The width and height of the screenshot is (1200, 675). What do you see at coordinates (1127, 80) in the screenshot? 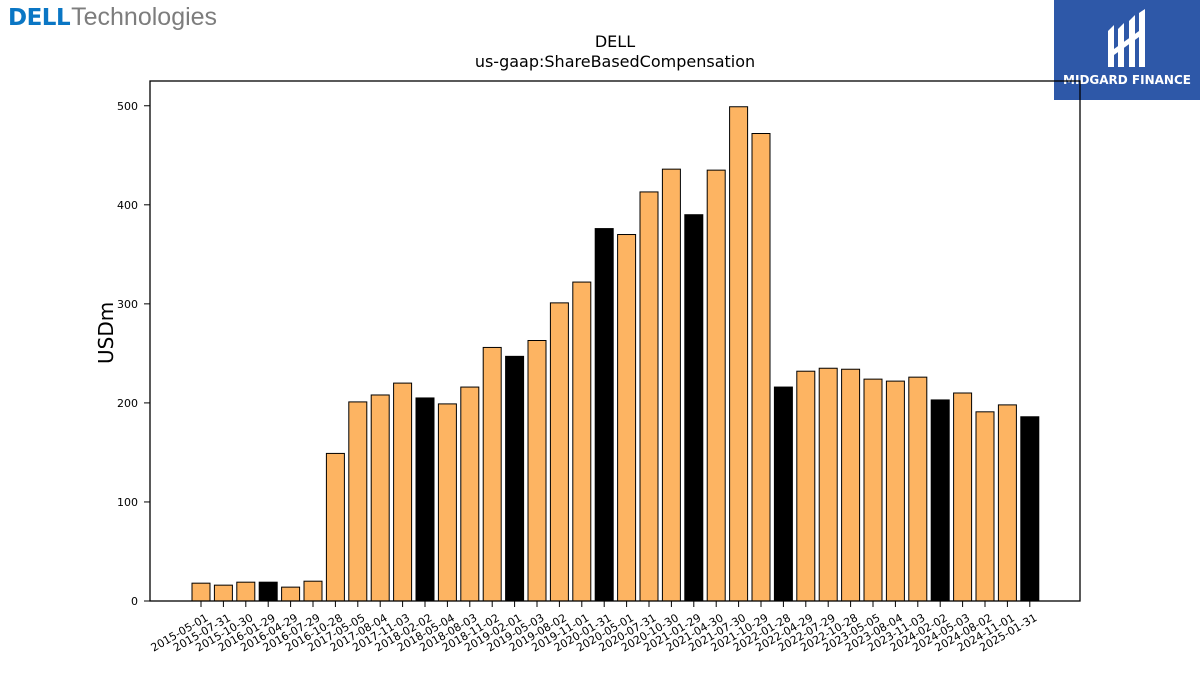
I see `midgard-finance-label: MIDGARD FINANCE` at bounding box center [1127, 80].